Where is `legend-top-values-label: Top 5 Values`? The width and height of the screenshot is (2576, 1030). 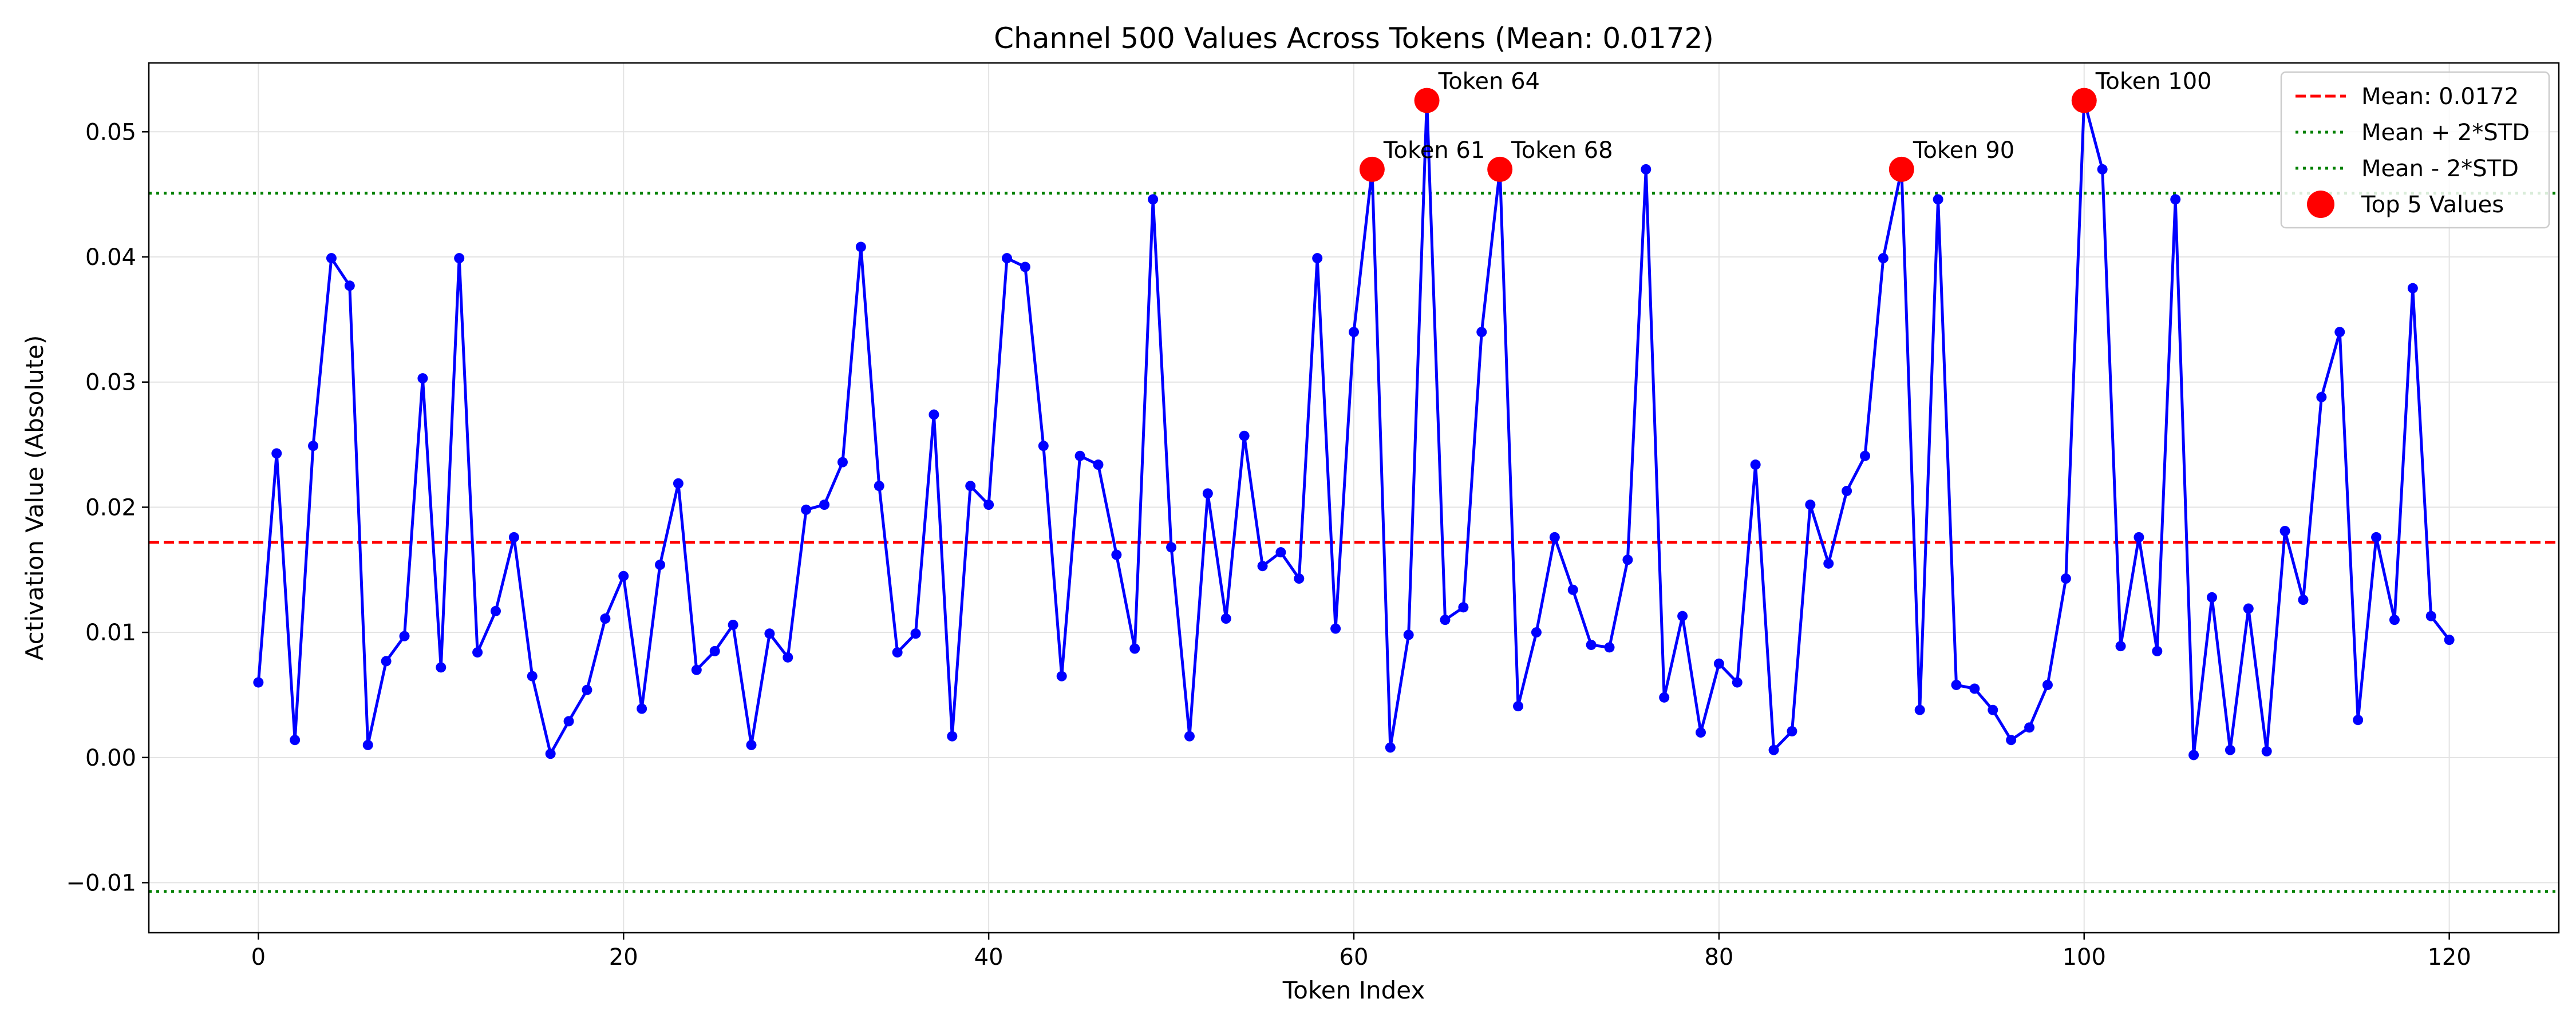
legend-top-values-label: Top 5 Values is located at coordinates (2432, 205).